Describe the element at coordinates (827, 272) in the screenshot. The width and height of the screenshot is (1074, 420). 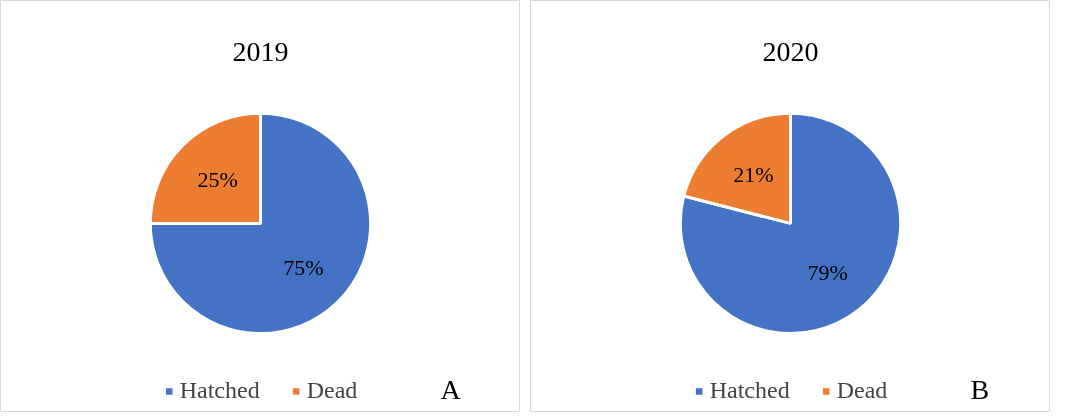
I see `data-label: 79%` at that location.